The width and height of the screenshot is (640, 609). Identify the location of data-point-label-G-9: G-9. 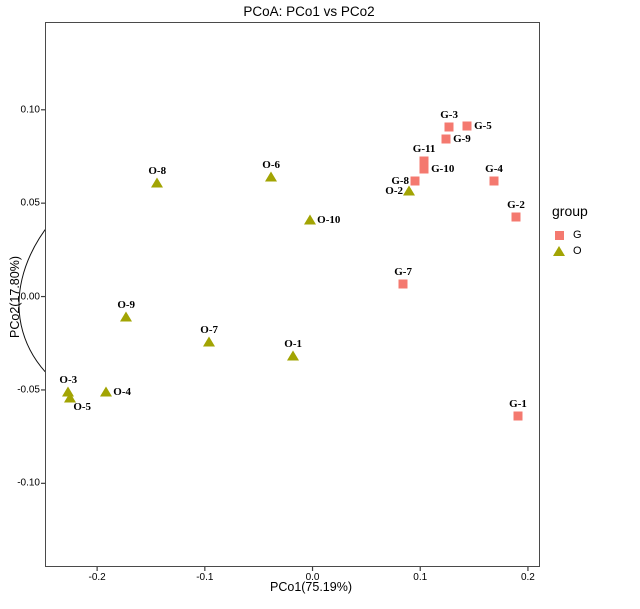
(462, 139).